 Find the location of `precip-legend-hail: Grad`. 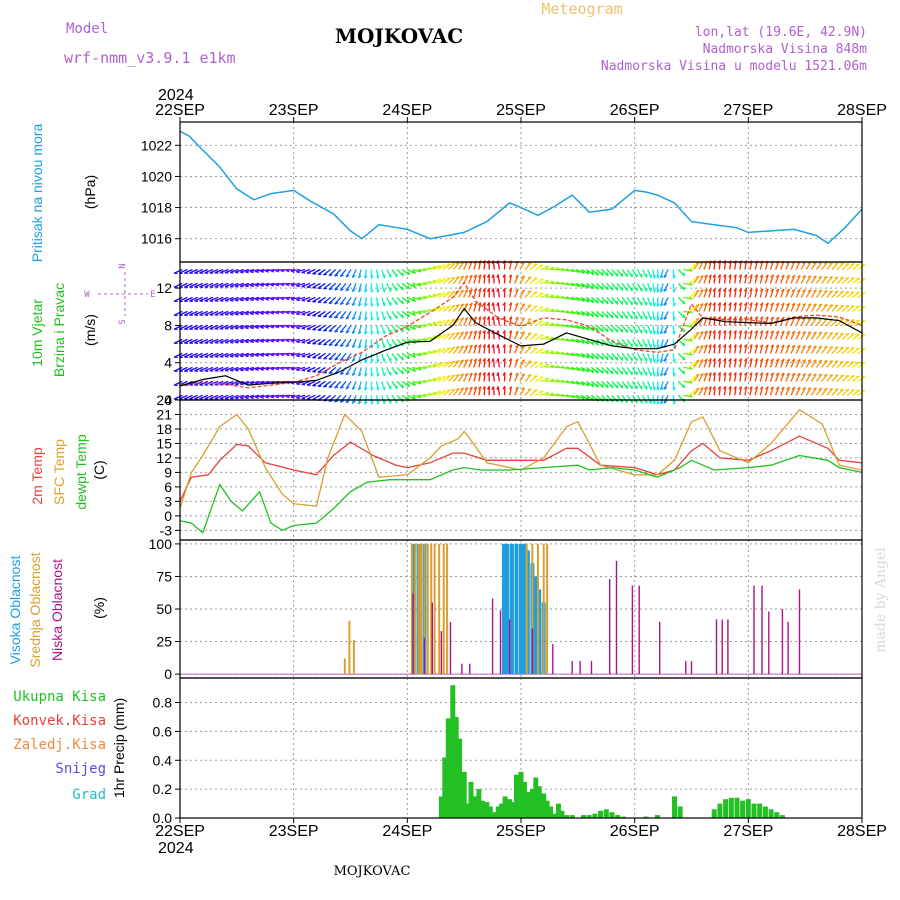

precip-legend-hail: Grad is located at coordinates (89, 795).